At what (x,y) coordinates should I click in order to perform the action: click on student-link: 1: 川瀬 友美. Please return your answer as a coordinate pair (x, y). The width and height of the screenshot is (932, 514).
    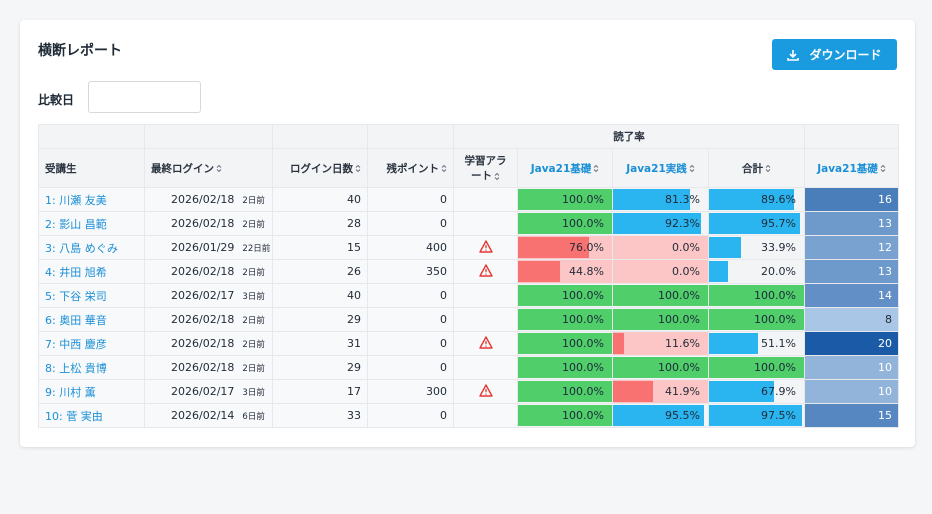
    Looking at the image, I should click on (76, 200).